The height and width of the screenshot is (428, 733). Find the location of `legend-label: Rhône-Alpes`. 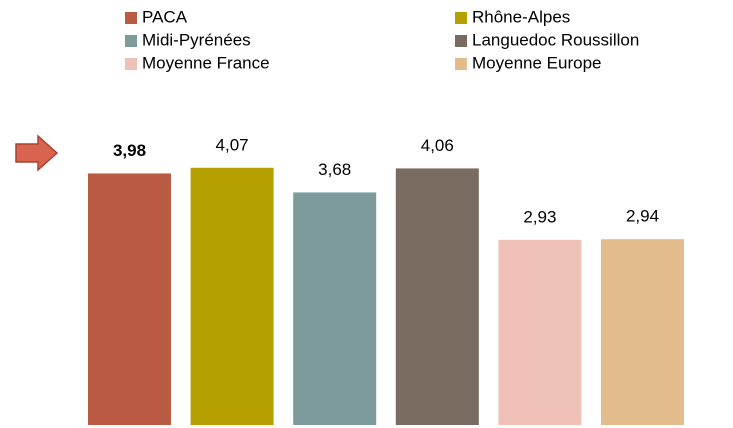

legend-label: Rhône-Alpes is located at coordinates (521, 16).